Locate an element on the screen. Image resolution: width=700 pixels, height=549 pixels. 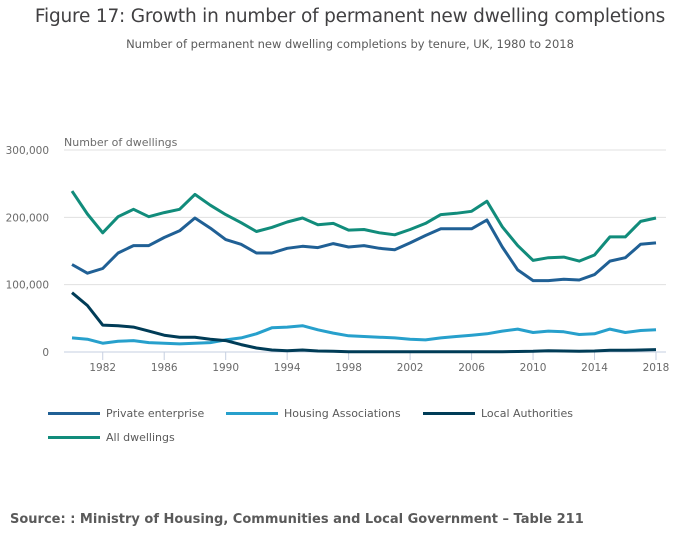
x-tick-label: 1990 is located at coordinates (225, 368).